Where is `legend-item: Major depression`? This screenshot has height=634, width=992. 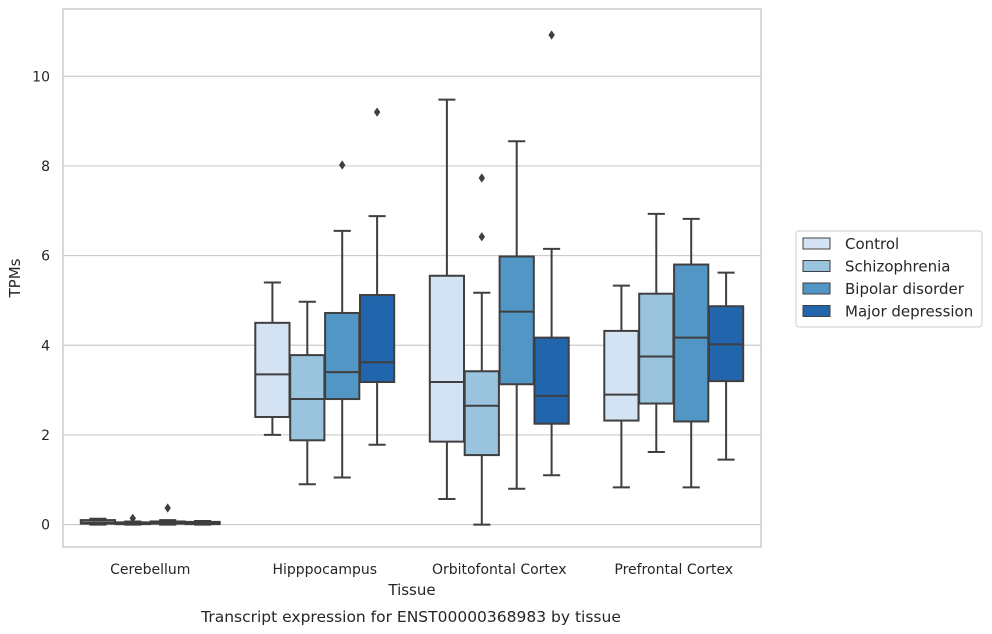
legend-item: Major depression is located at coordinates (887, 312).